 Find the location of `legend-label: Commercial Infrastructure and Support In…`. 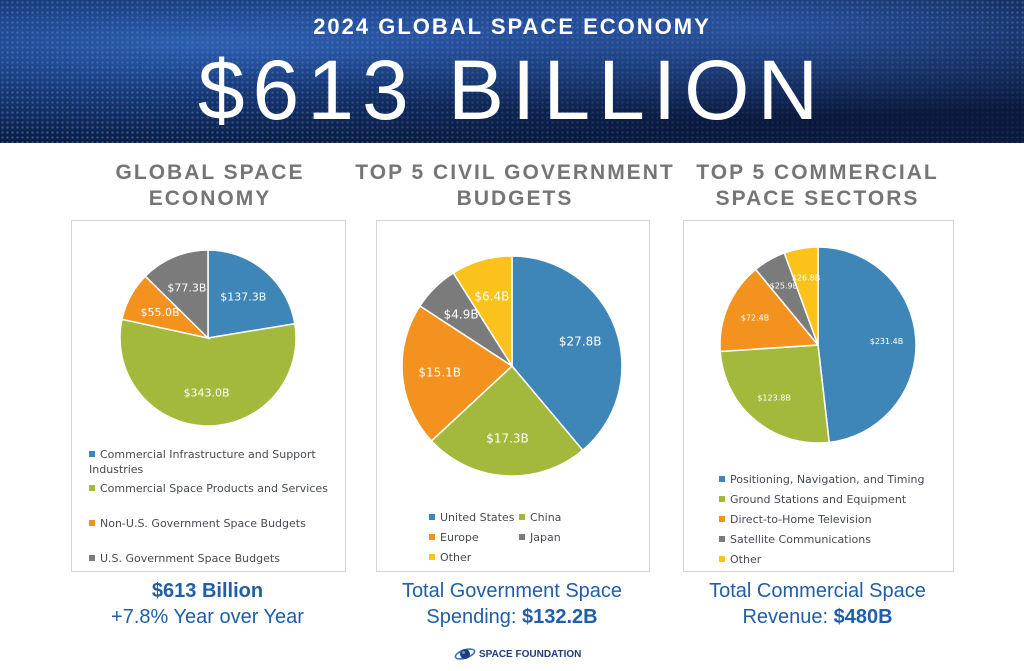

legend-label: Commercial Infrastructure and Support In… is located at coordinates (202, 462).